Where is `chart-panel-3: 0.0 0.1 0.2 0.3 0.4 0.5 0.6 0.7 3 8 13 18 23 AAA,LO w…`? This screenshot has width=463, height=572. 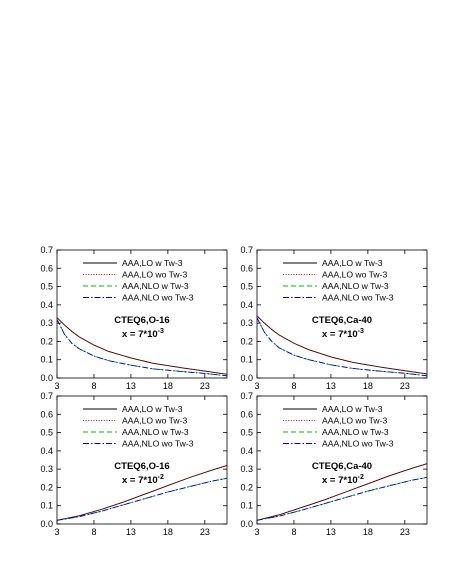
chart-panel-3: 0.0 0.1 0.2 0.3 0.4 0.5 0.6 0.7 3 8 13 18 23 AAA,LO w… is located at coordinates (134, 464).